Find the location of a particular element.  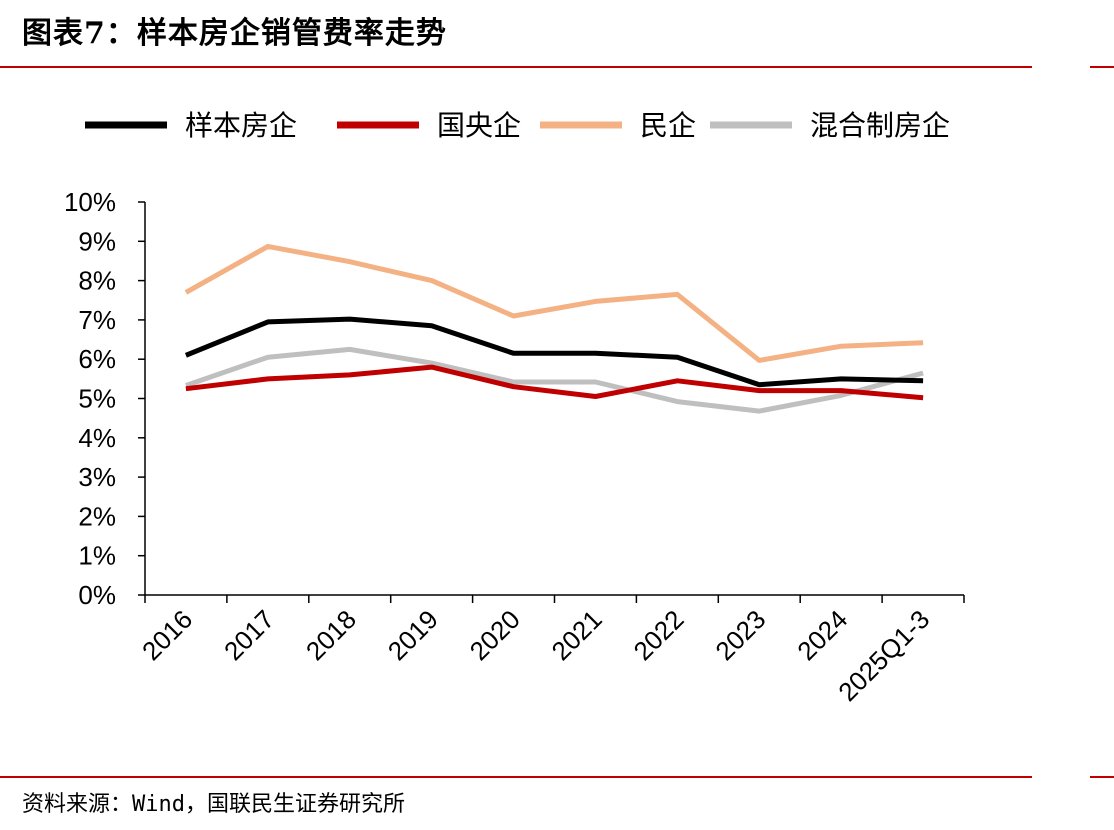

legend-label-1: 国央企 is located at coordinates (479, 125).